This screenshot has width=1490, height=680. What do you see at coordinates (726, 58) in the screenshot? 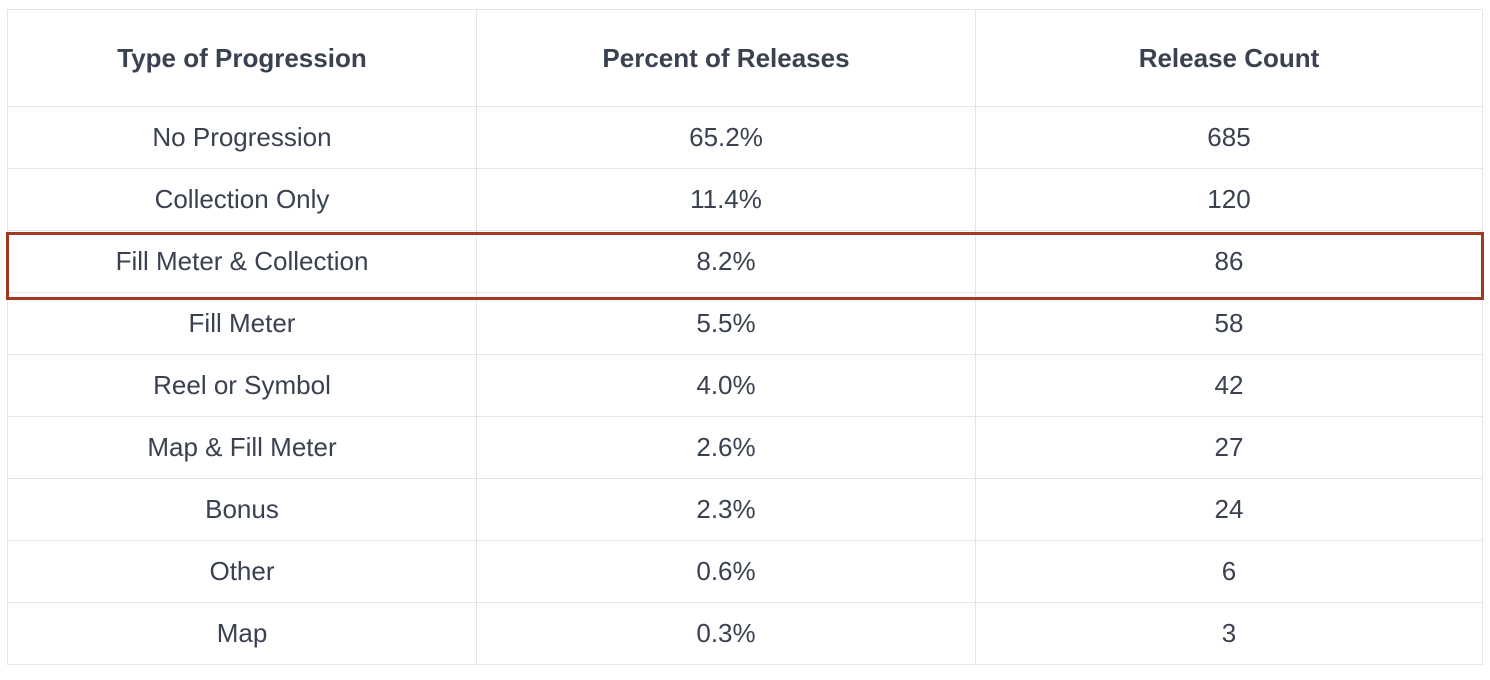
I see `header-percent-of-releases: Percent of Releases` at bounding box center [726, 58].